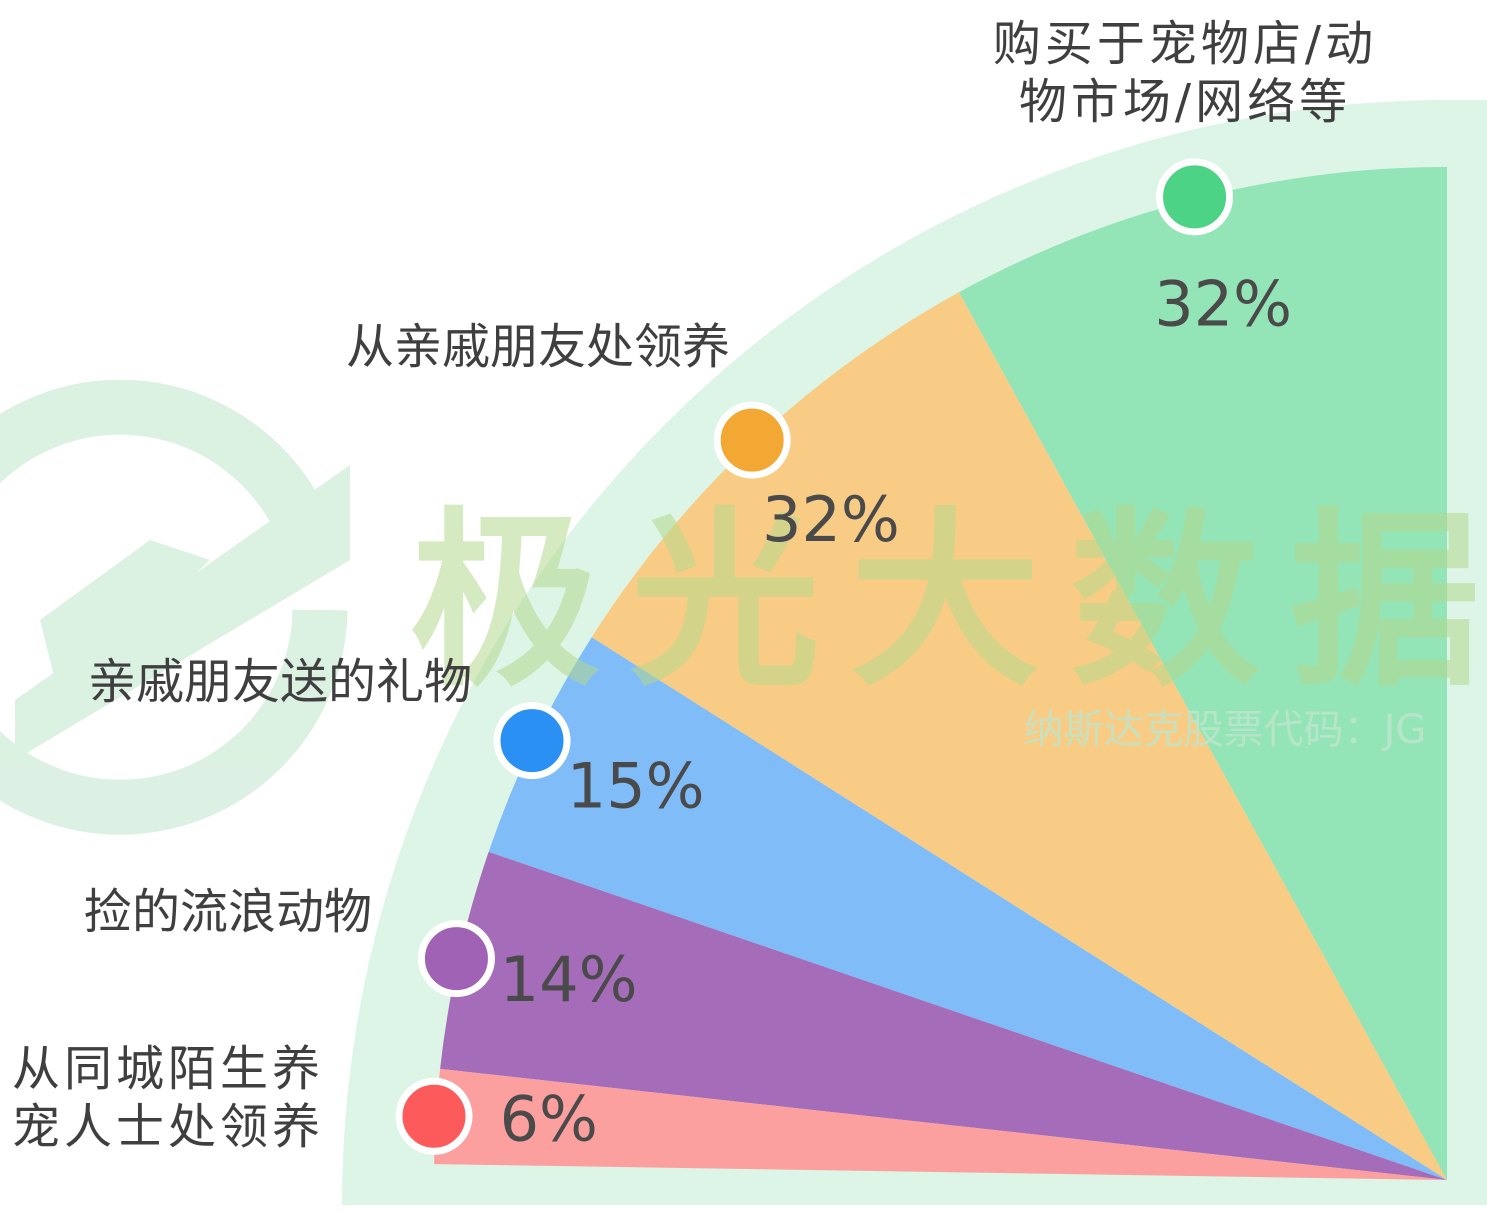 The height and width of the screenshot is (1223, 1487). What do you see at coordinates (948, 601) in the screenshot?
I see `watermark-title: 极光大数据` at bounding box center [948, 601].